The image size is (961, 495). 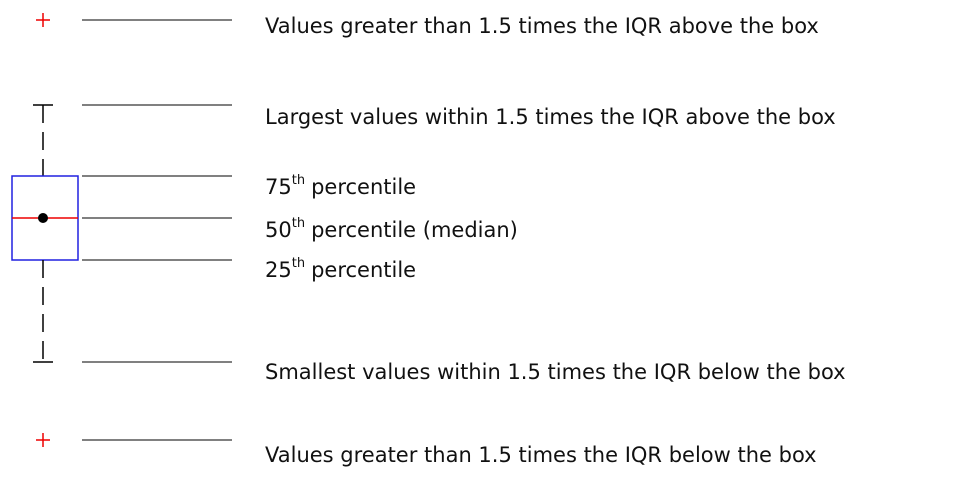 What do you see at coordinates (45, 230) in the screenshot?
I see `boxplot` at bounding box center [45, 230].